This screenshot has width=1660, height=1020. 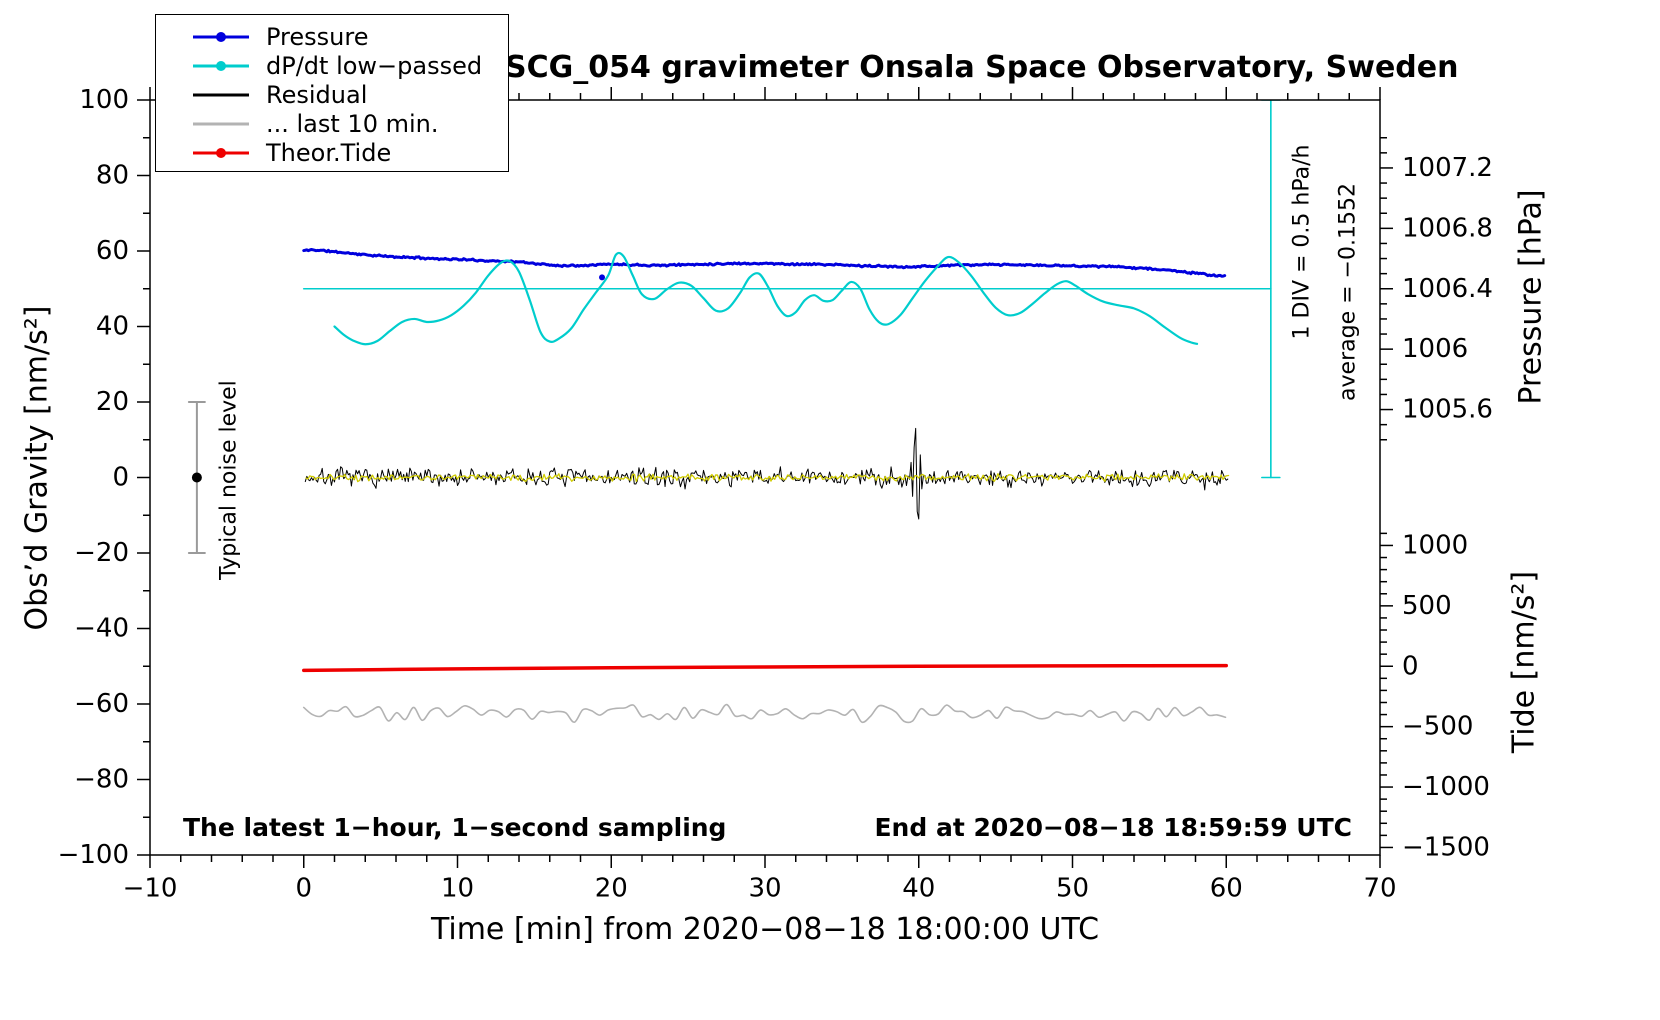 What do you see at coordinates (455, 827) in the screenshot?
I see `sampling-note: The latest 1−hour, 1−second sampling` at bounding box center [455, 827].